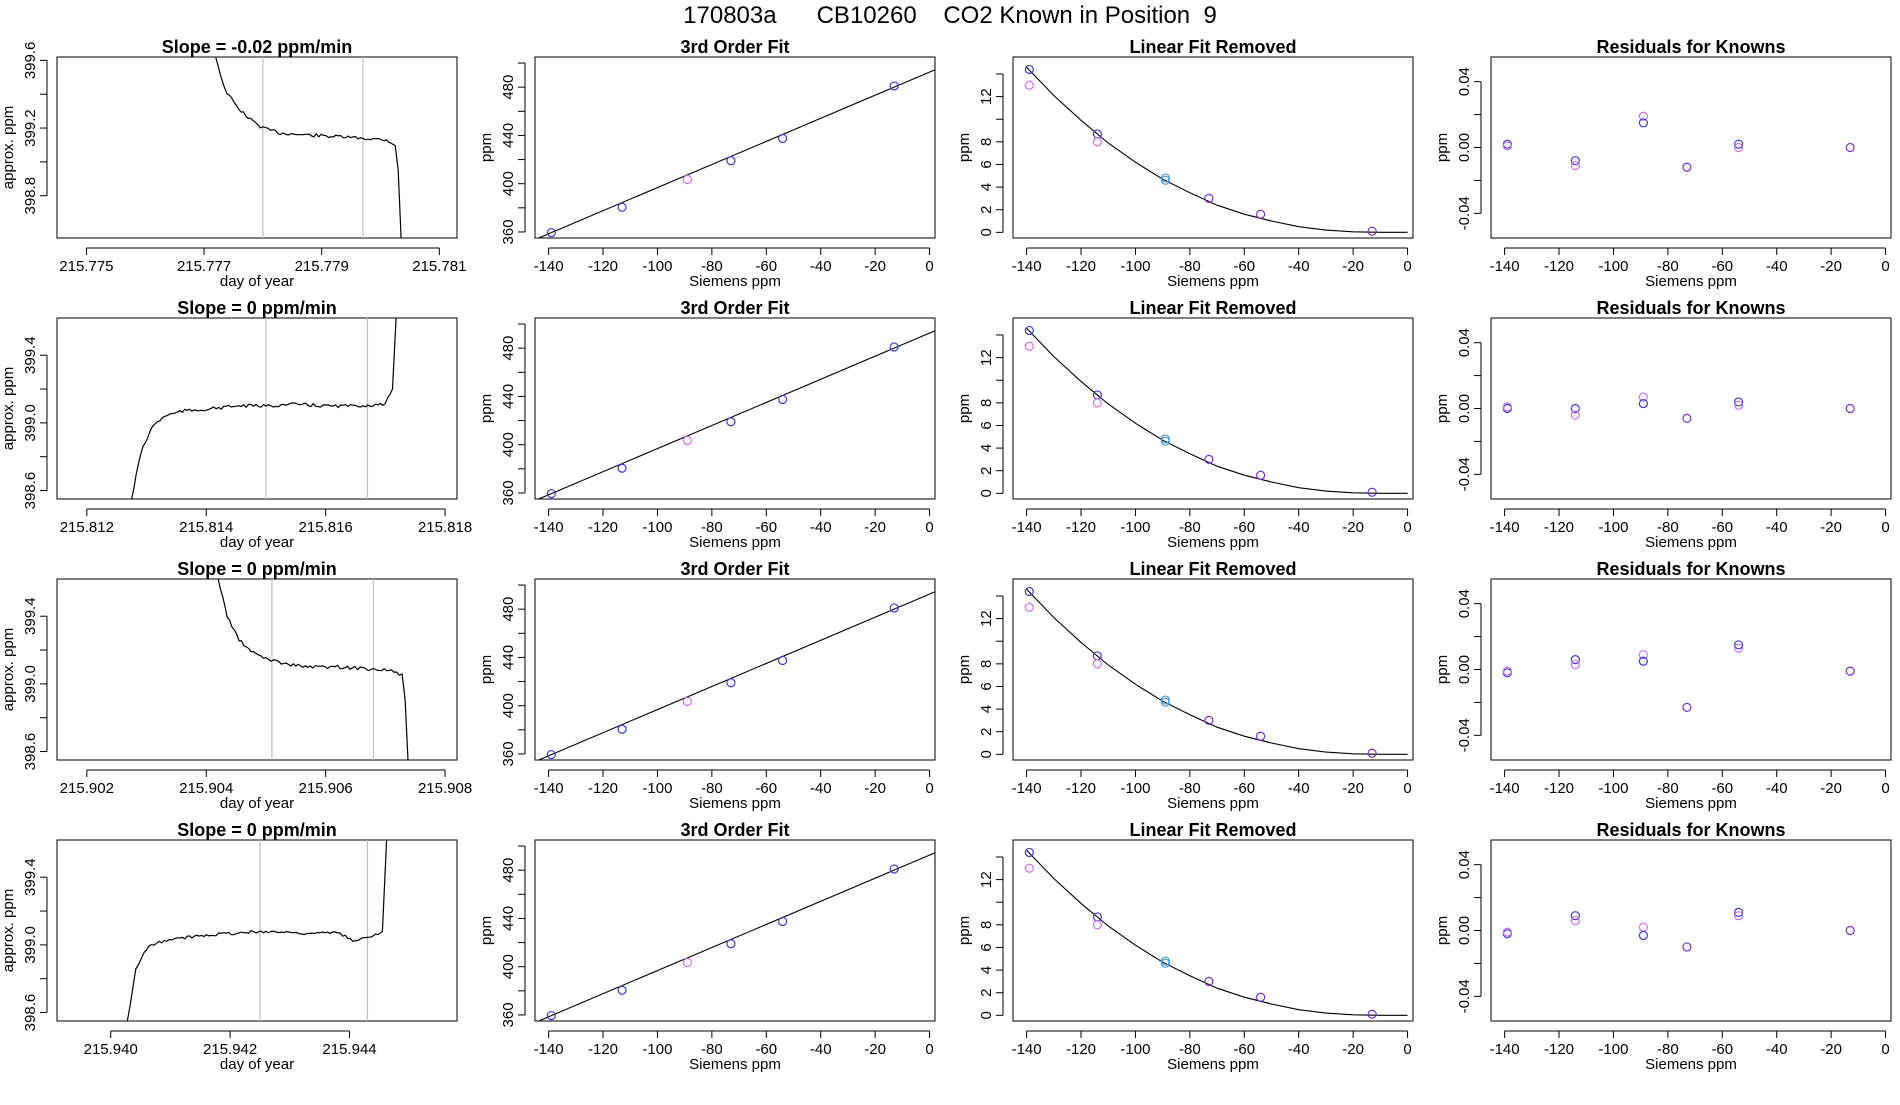 This screenshot has height=1105, width=1900. What do you see at coordinates (1690, 47) in the screenshot?
I see `chart-title: Residuals for Knowns` at bounding box center [1690, 47].